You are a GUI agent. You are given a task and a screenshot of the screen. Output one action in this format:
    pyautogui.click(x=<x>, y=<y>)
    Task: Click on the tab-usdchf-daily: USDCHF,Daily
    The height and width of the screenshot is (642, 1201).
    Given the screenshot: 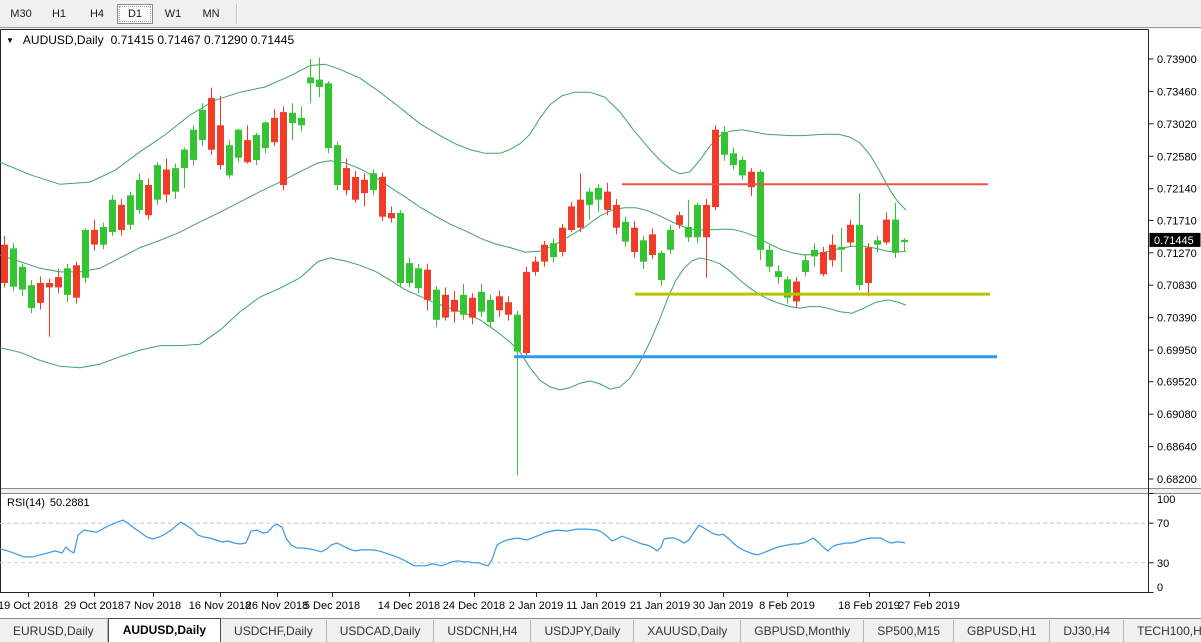 What is the action you would take?
    pyautogui.click(x=274, y=631)
    